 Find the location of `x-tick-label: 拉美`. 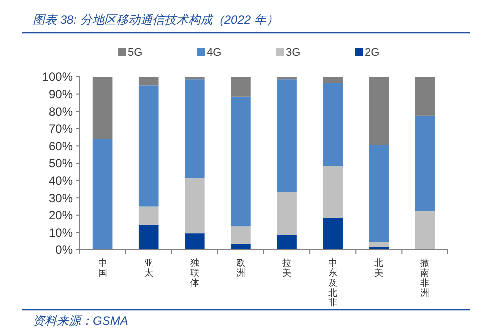

x-tick-label: 拉美 is located at coordinates (287, 268).